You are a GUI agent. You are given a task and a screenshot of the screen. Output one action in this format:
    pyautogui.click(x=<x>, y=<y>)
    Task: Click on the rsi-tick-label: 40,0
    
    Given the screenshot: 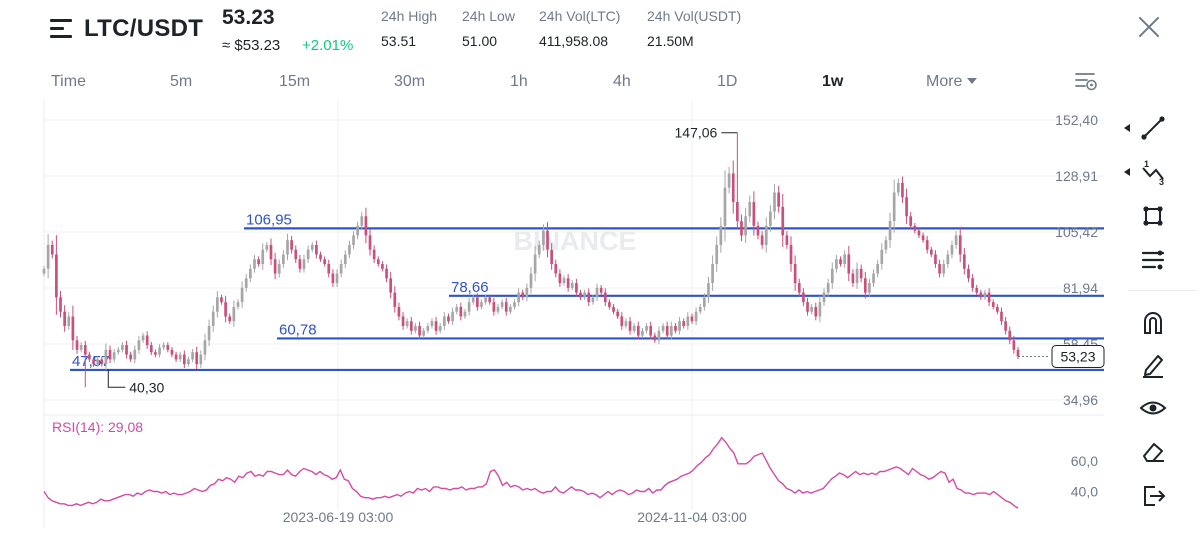 What is the action you would take?
    pyautogui.click(x=1084, y=492)
    